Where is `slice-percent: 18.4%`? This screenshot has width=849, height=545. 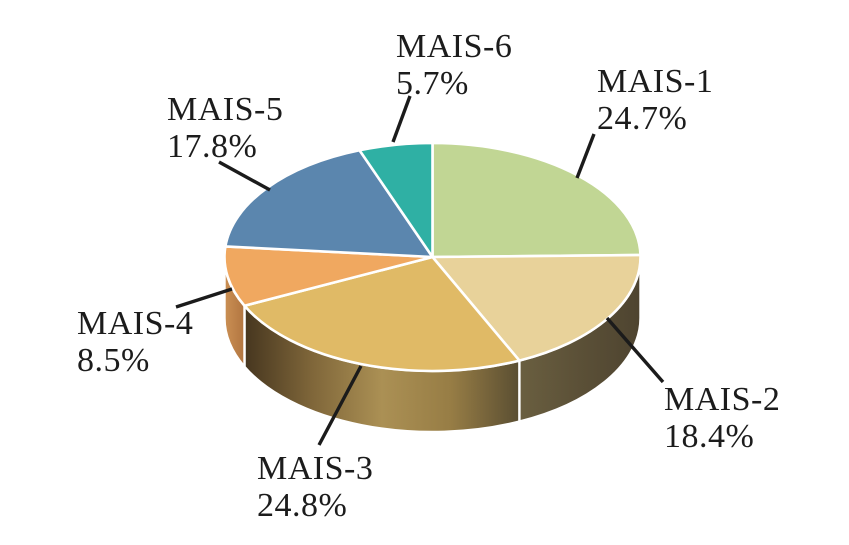
slice-percent: 18.4% is located at coordinates (709, 436).